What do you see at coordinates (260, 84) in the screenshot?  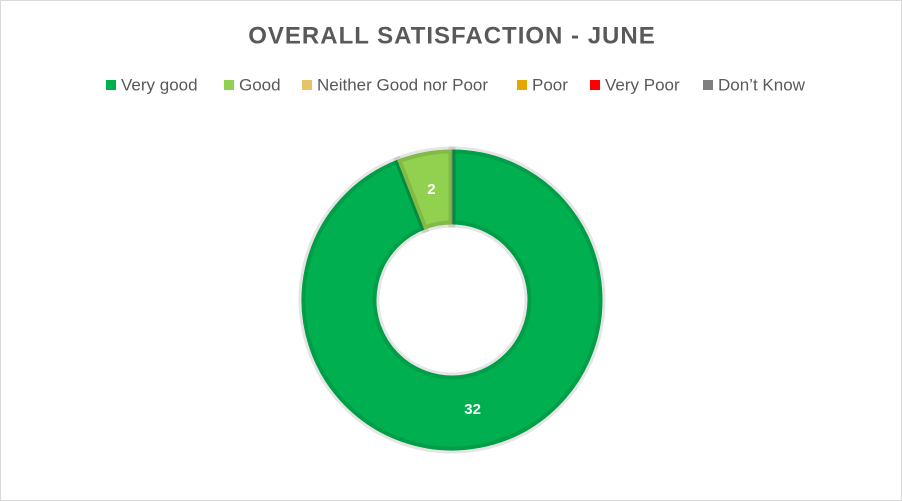 I see `legend-label: Good` at bounding box center [260, 84].